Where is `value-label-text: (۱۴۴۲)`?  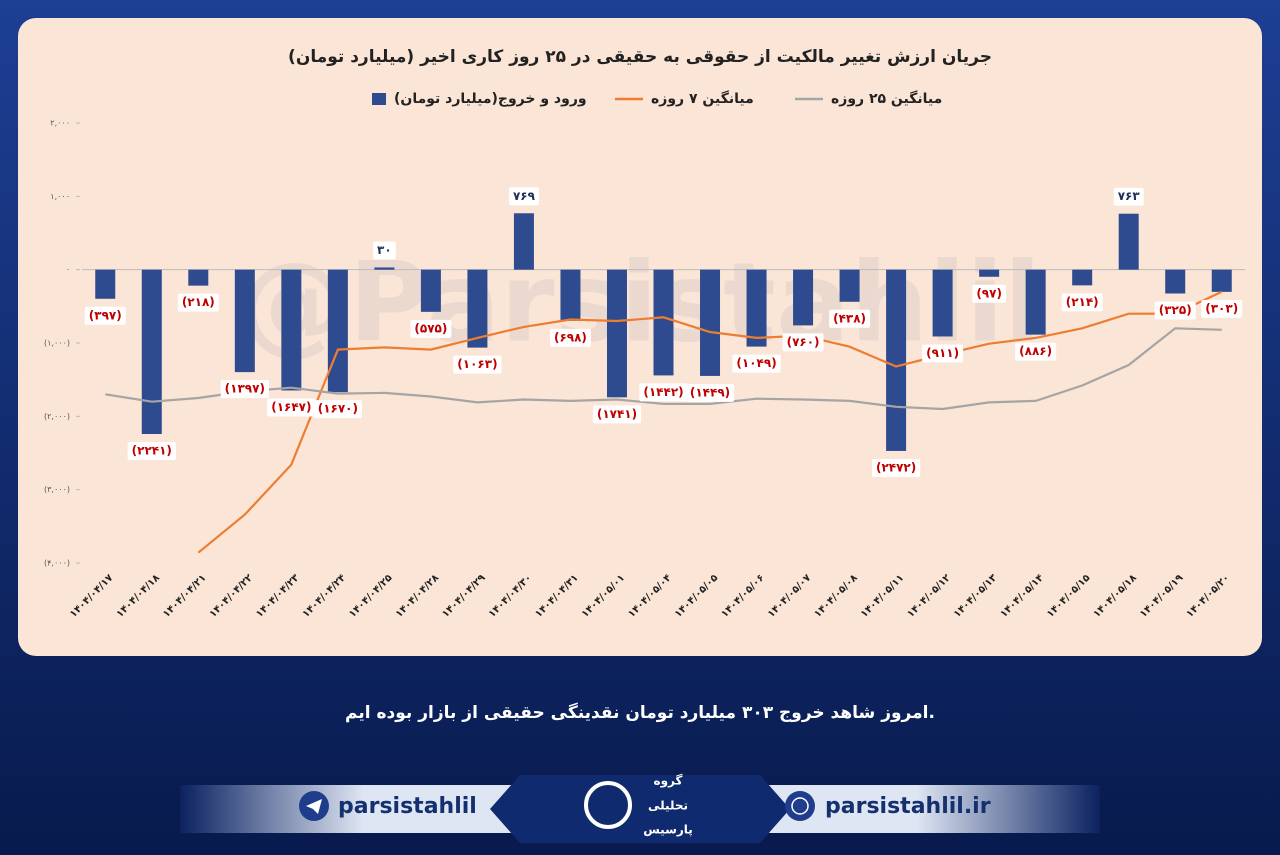
value-label-text: (۱۴۴۲) is located at coordinates (663, 392).